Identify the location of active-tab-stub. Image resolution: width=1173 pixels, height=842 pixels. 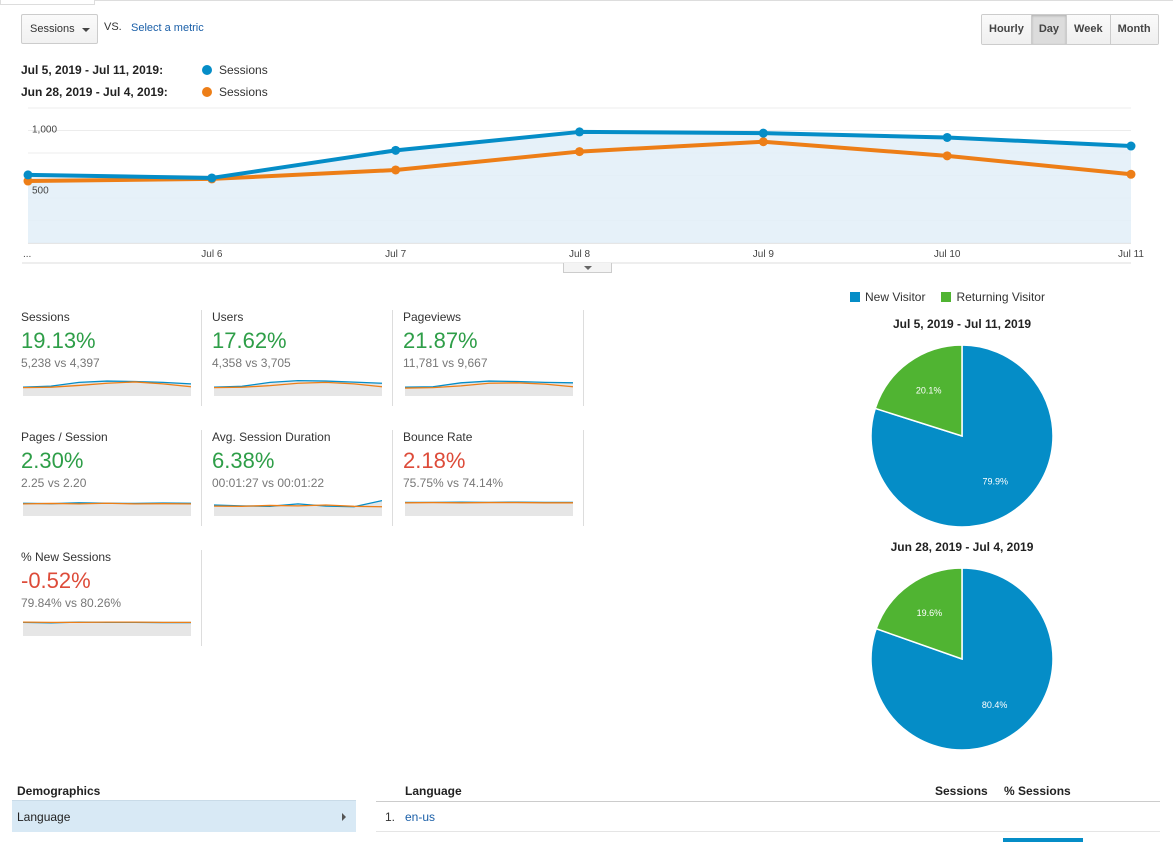
(47, 2).